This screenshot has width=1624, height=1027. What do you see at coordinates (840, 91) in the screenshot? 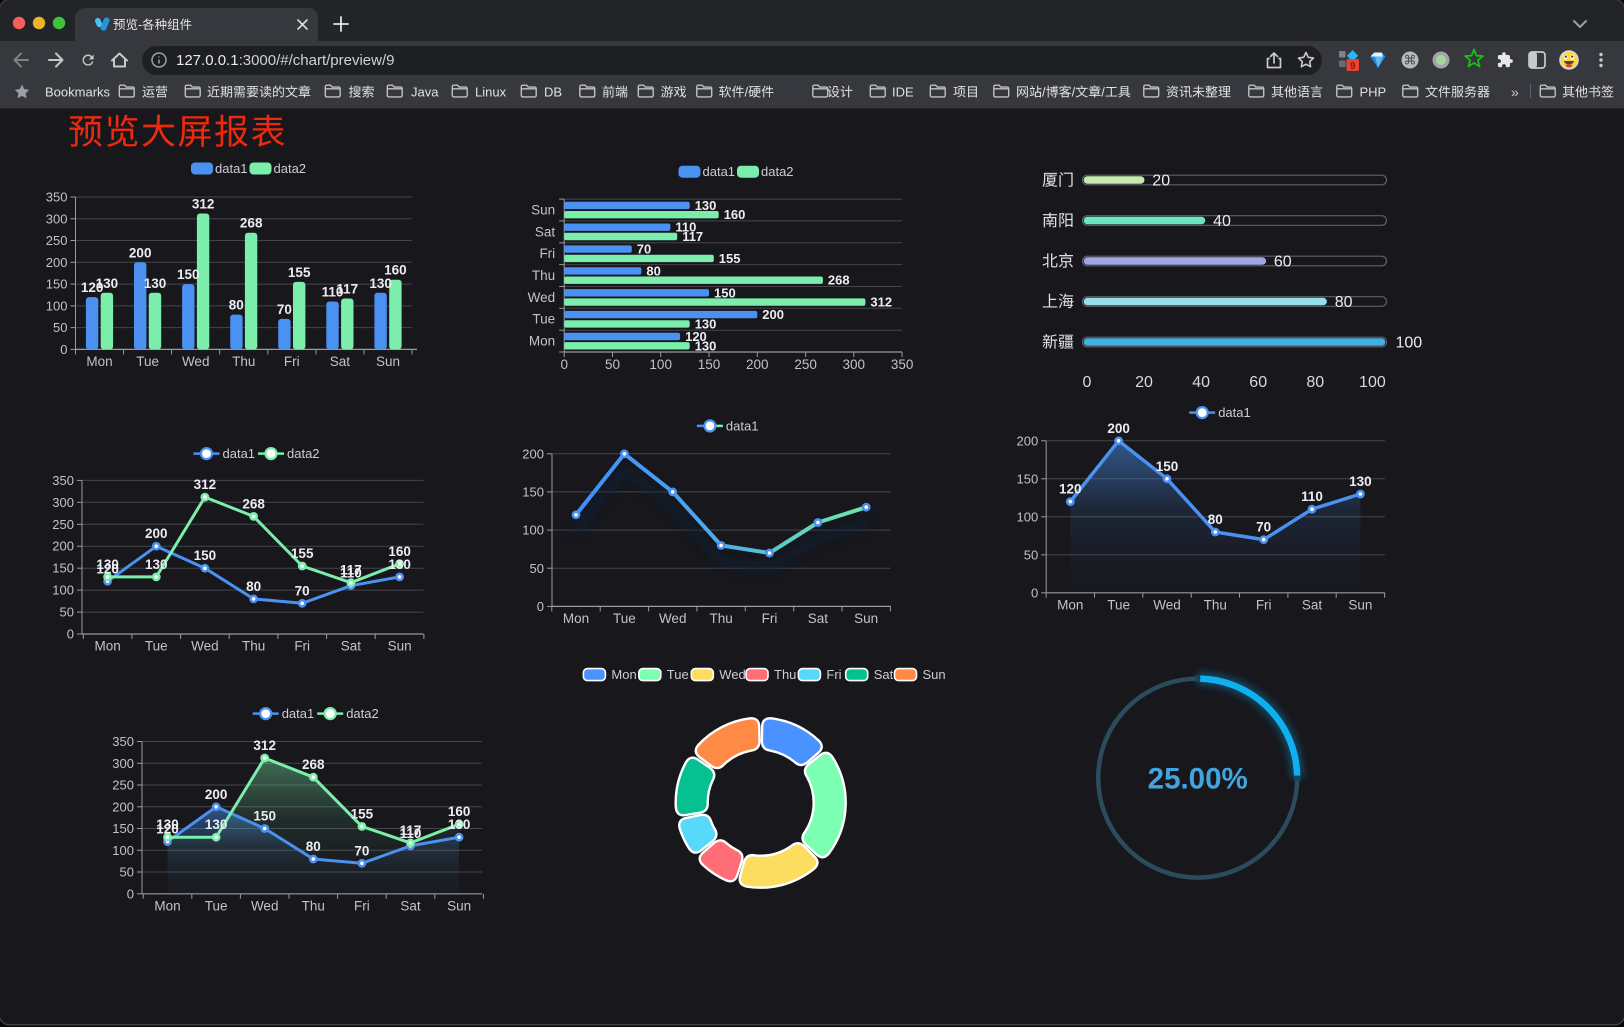
I see `svg-text: 设计` at bounding box center [840, 91].